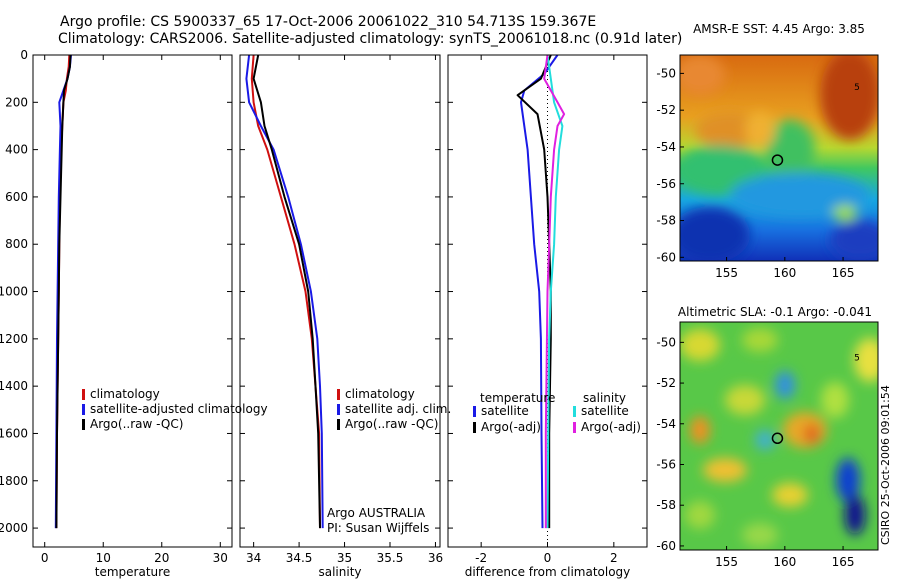 This screenshot has height=580, width=900. Describe the element at coordinates (16, 150) in the screenshot. I see `y-tick-label: 400` at that location.